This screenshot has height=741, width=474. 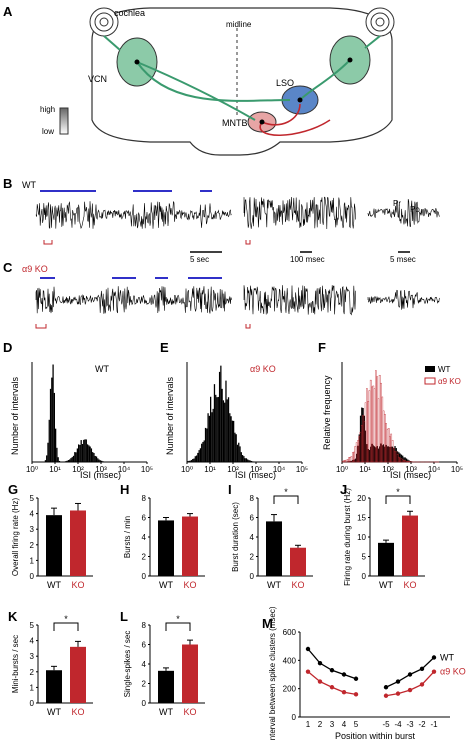 I want to click on chart-m-series-1-point-l4, so click(x=356, y=694).